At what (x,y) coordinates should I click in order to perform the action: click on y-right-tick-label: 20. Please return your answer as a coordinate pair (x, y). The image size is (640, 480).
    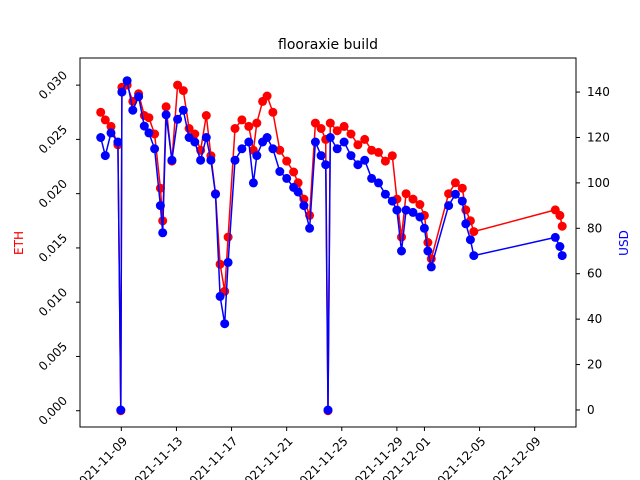
    Looking at the image, I should click on (594, 365).